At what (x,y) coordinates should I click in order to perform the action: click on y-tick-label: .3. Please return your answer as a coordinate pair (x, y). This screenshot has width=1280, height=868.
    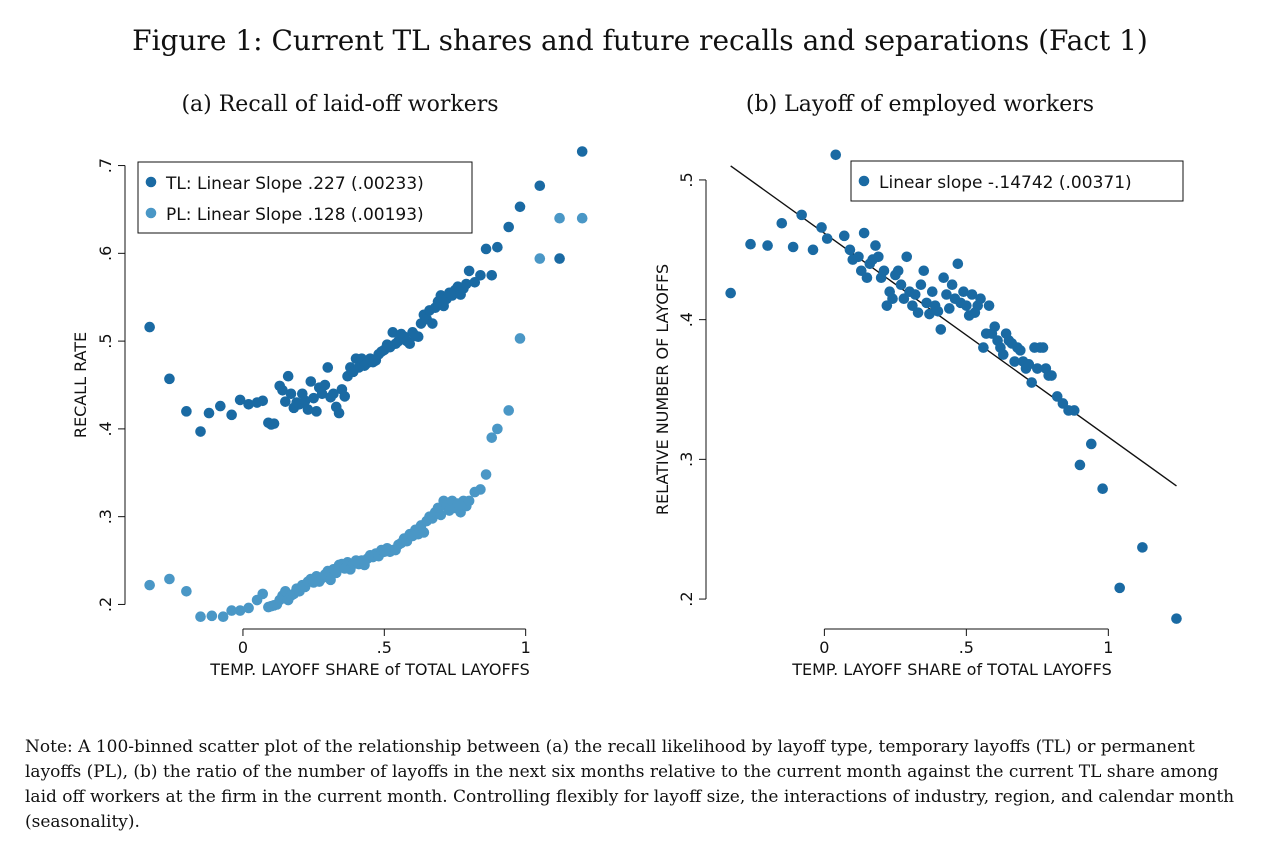
    Looking at the image, I should click on (105, 516).